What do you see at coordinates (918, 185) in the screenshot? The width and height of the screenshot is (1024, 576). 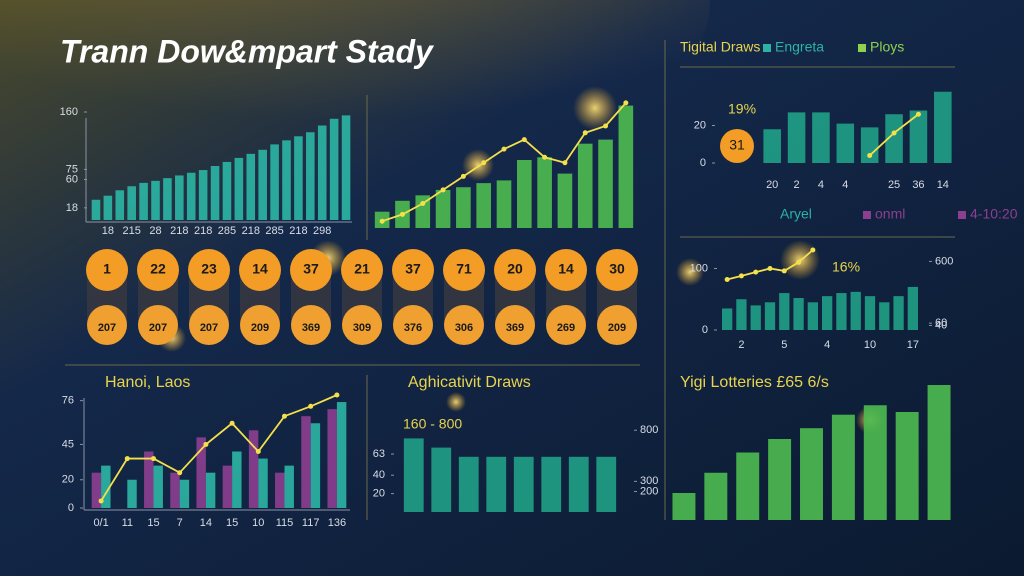 I see `x-tick-label: 36` at bounding box center [918, 185].